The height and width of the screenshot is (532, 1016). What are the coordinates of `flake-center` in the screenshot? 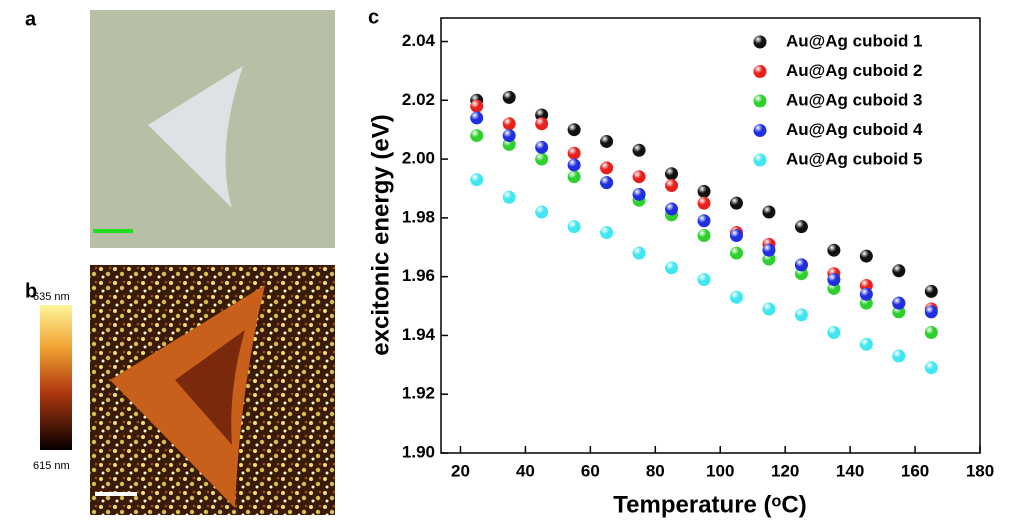 It's located at (210, 387).